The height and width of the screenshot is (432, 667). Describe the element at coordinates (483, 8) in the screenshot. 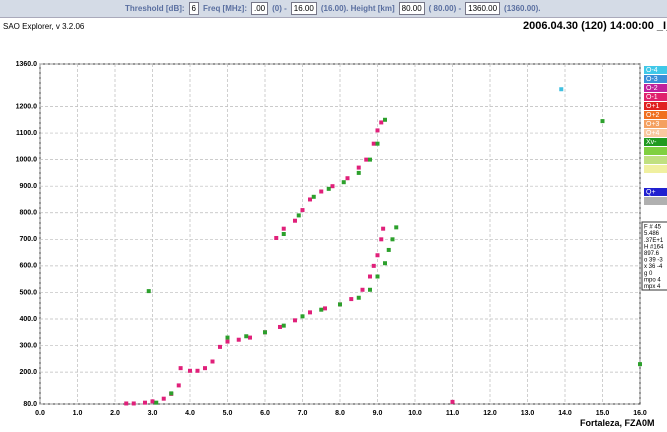

I see `input: 1360.00` at that location.